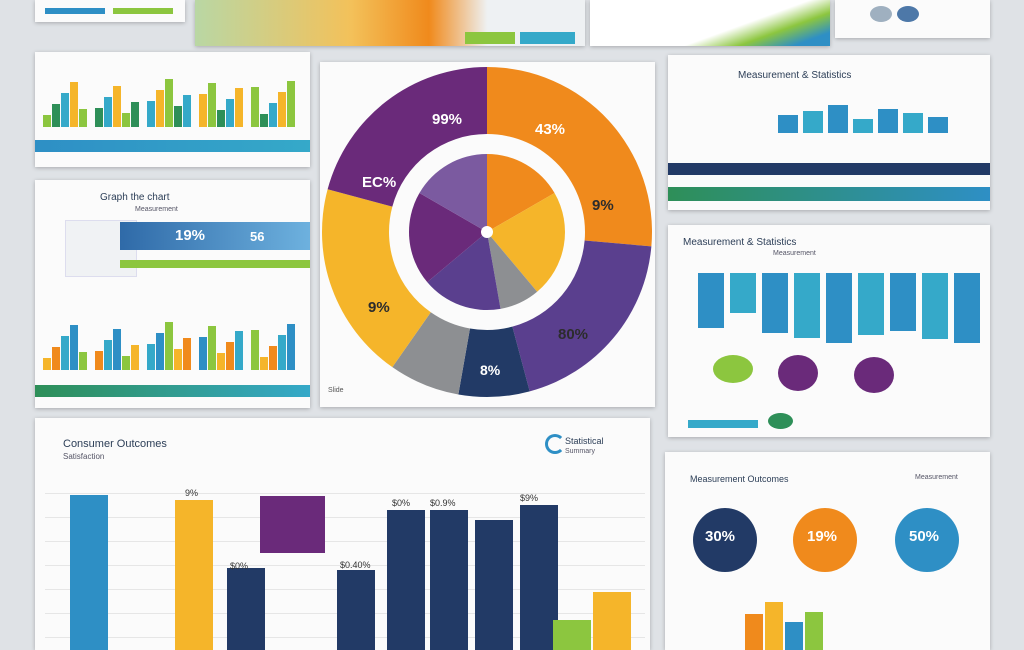 This screenshot has width=1024, height=650. I want to click on left-middle-badge-a: 19%, so click(190, 235).